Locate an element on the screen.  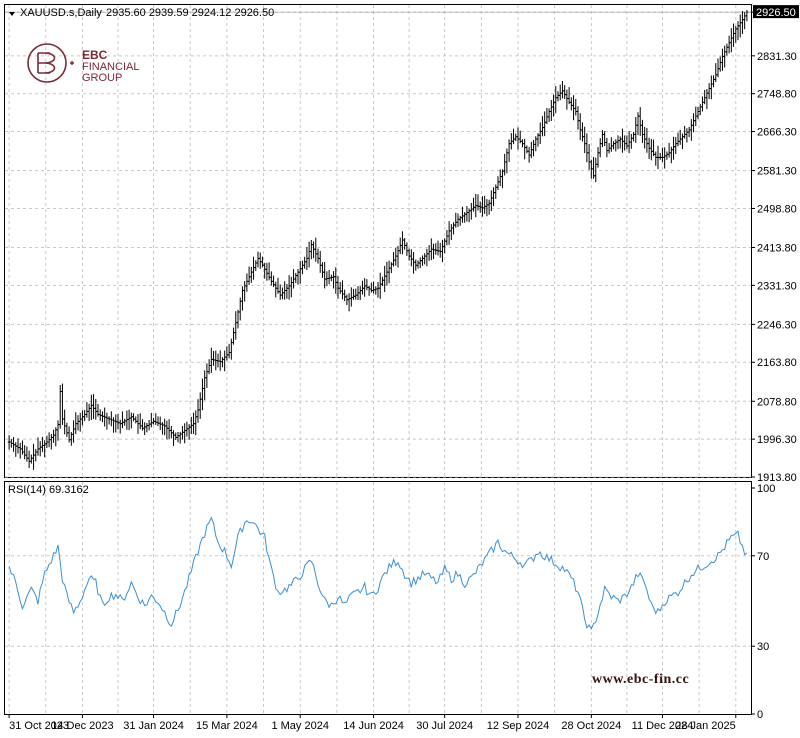
price-tick-label: 2331.30 is located at coordinates (777, 286).